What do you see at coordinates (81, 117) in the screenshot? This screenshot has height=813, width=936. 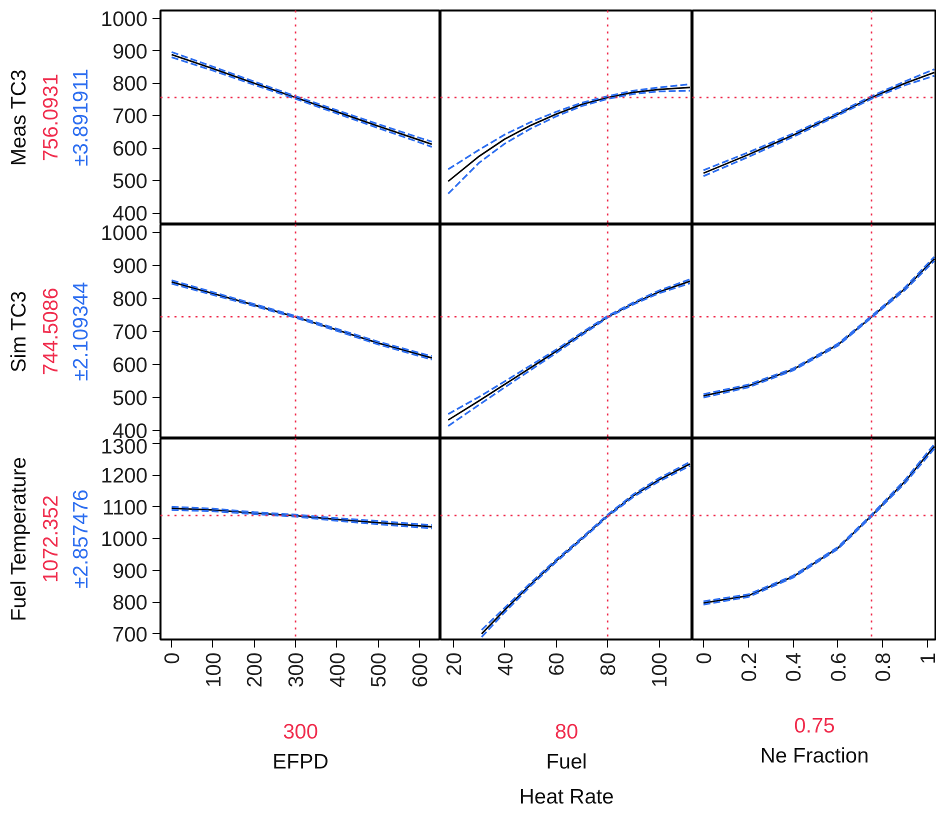 I see `text: ±3.891911` at bounding box center [81, 117].